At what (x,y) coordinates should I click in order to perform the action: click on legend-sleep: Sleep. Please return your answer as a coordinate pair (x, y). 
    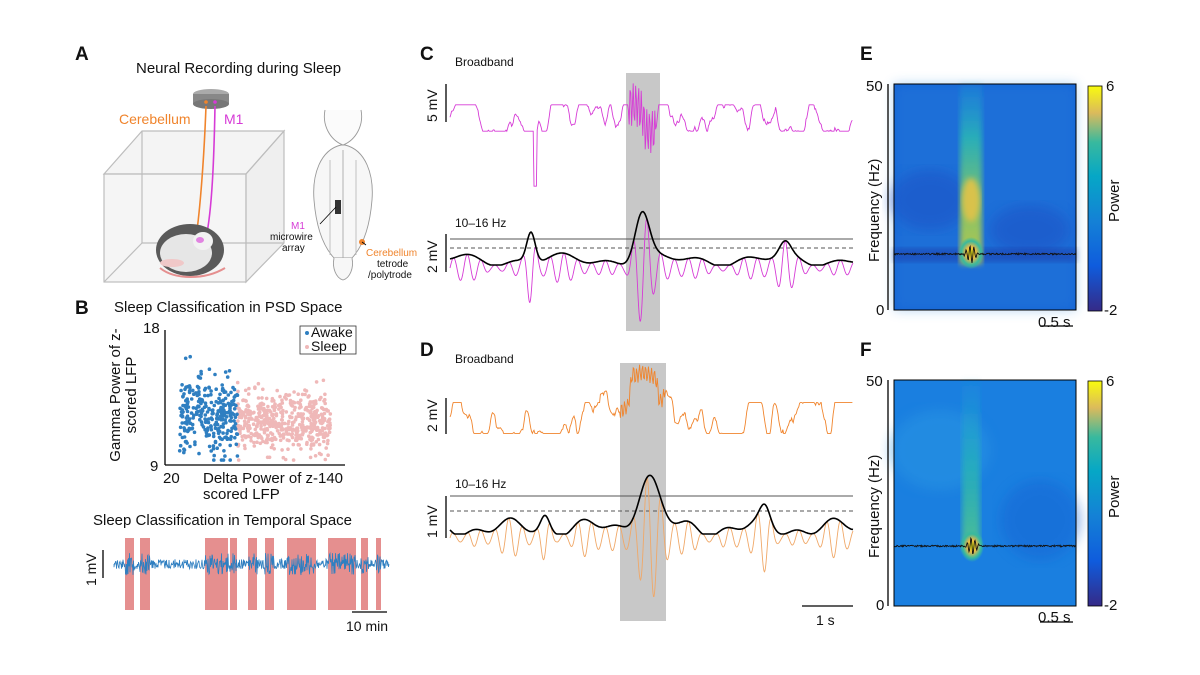
    Looking at the image, I should click on (329, 346).